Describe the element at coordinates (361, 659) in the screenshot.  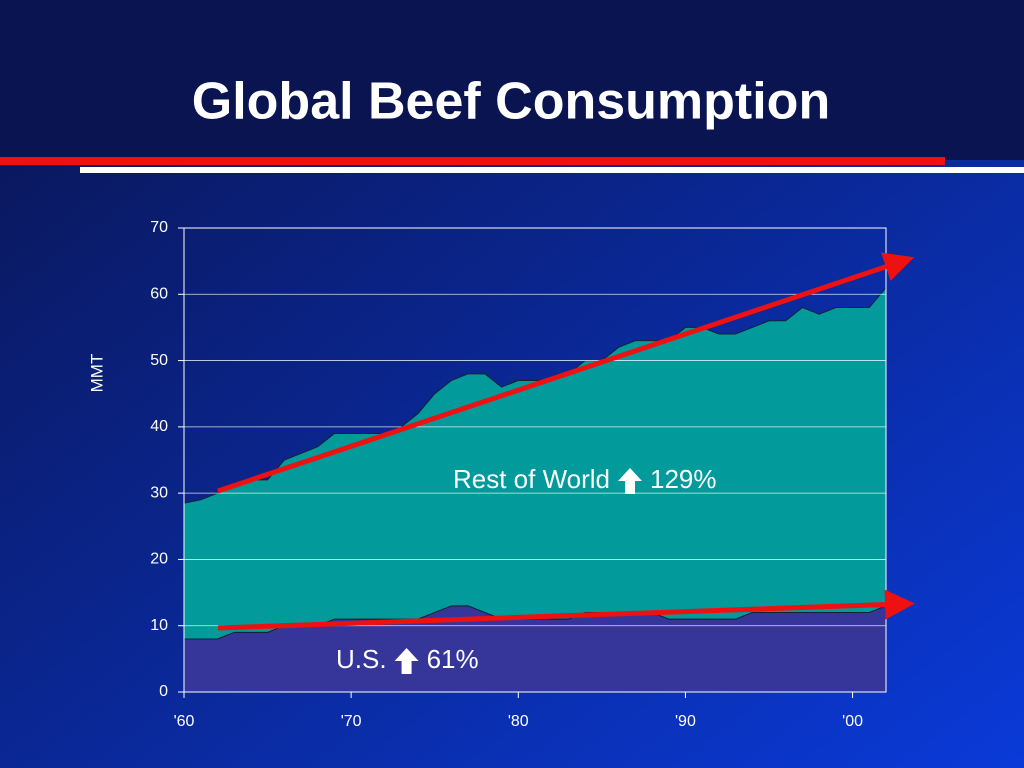
I see `series-label: U.S.` at that location.